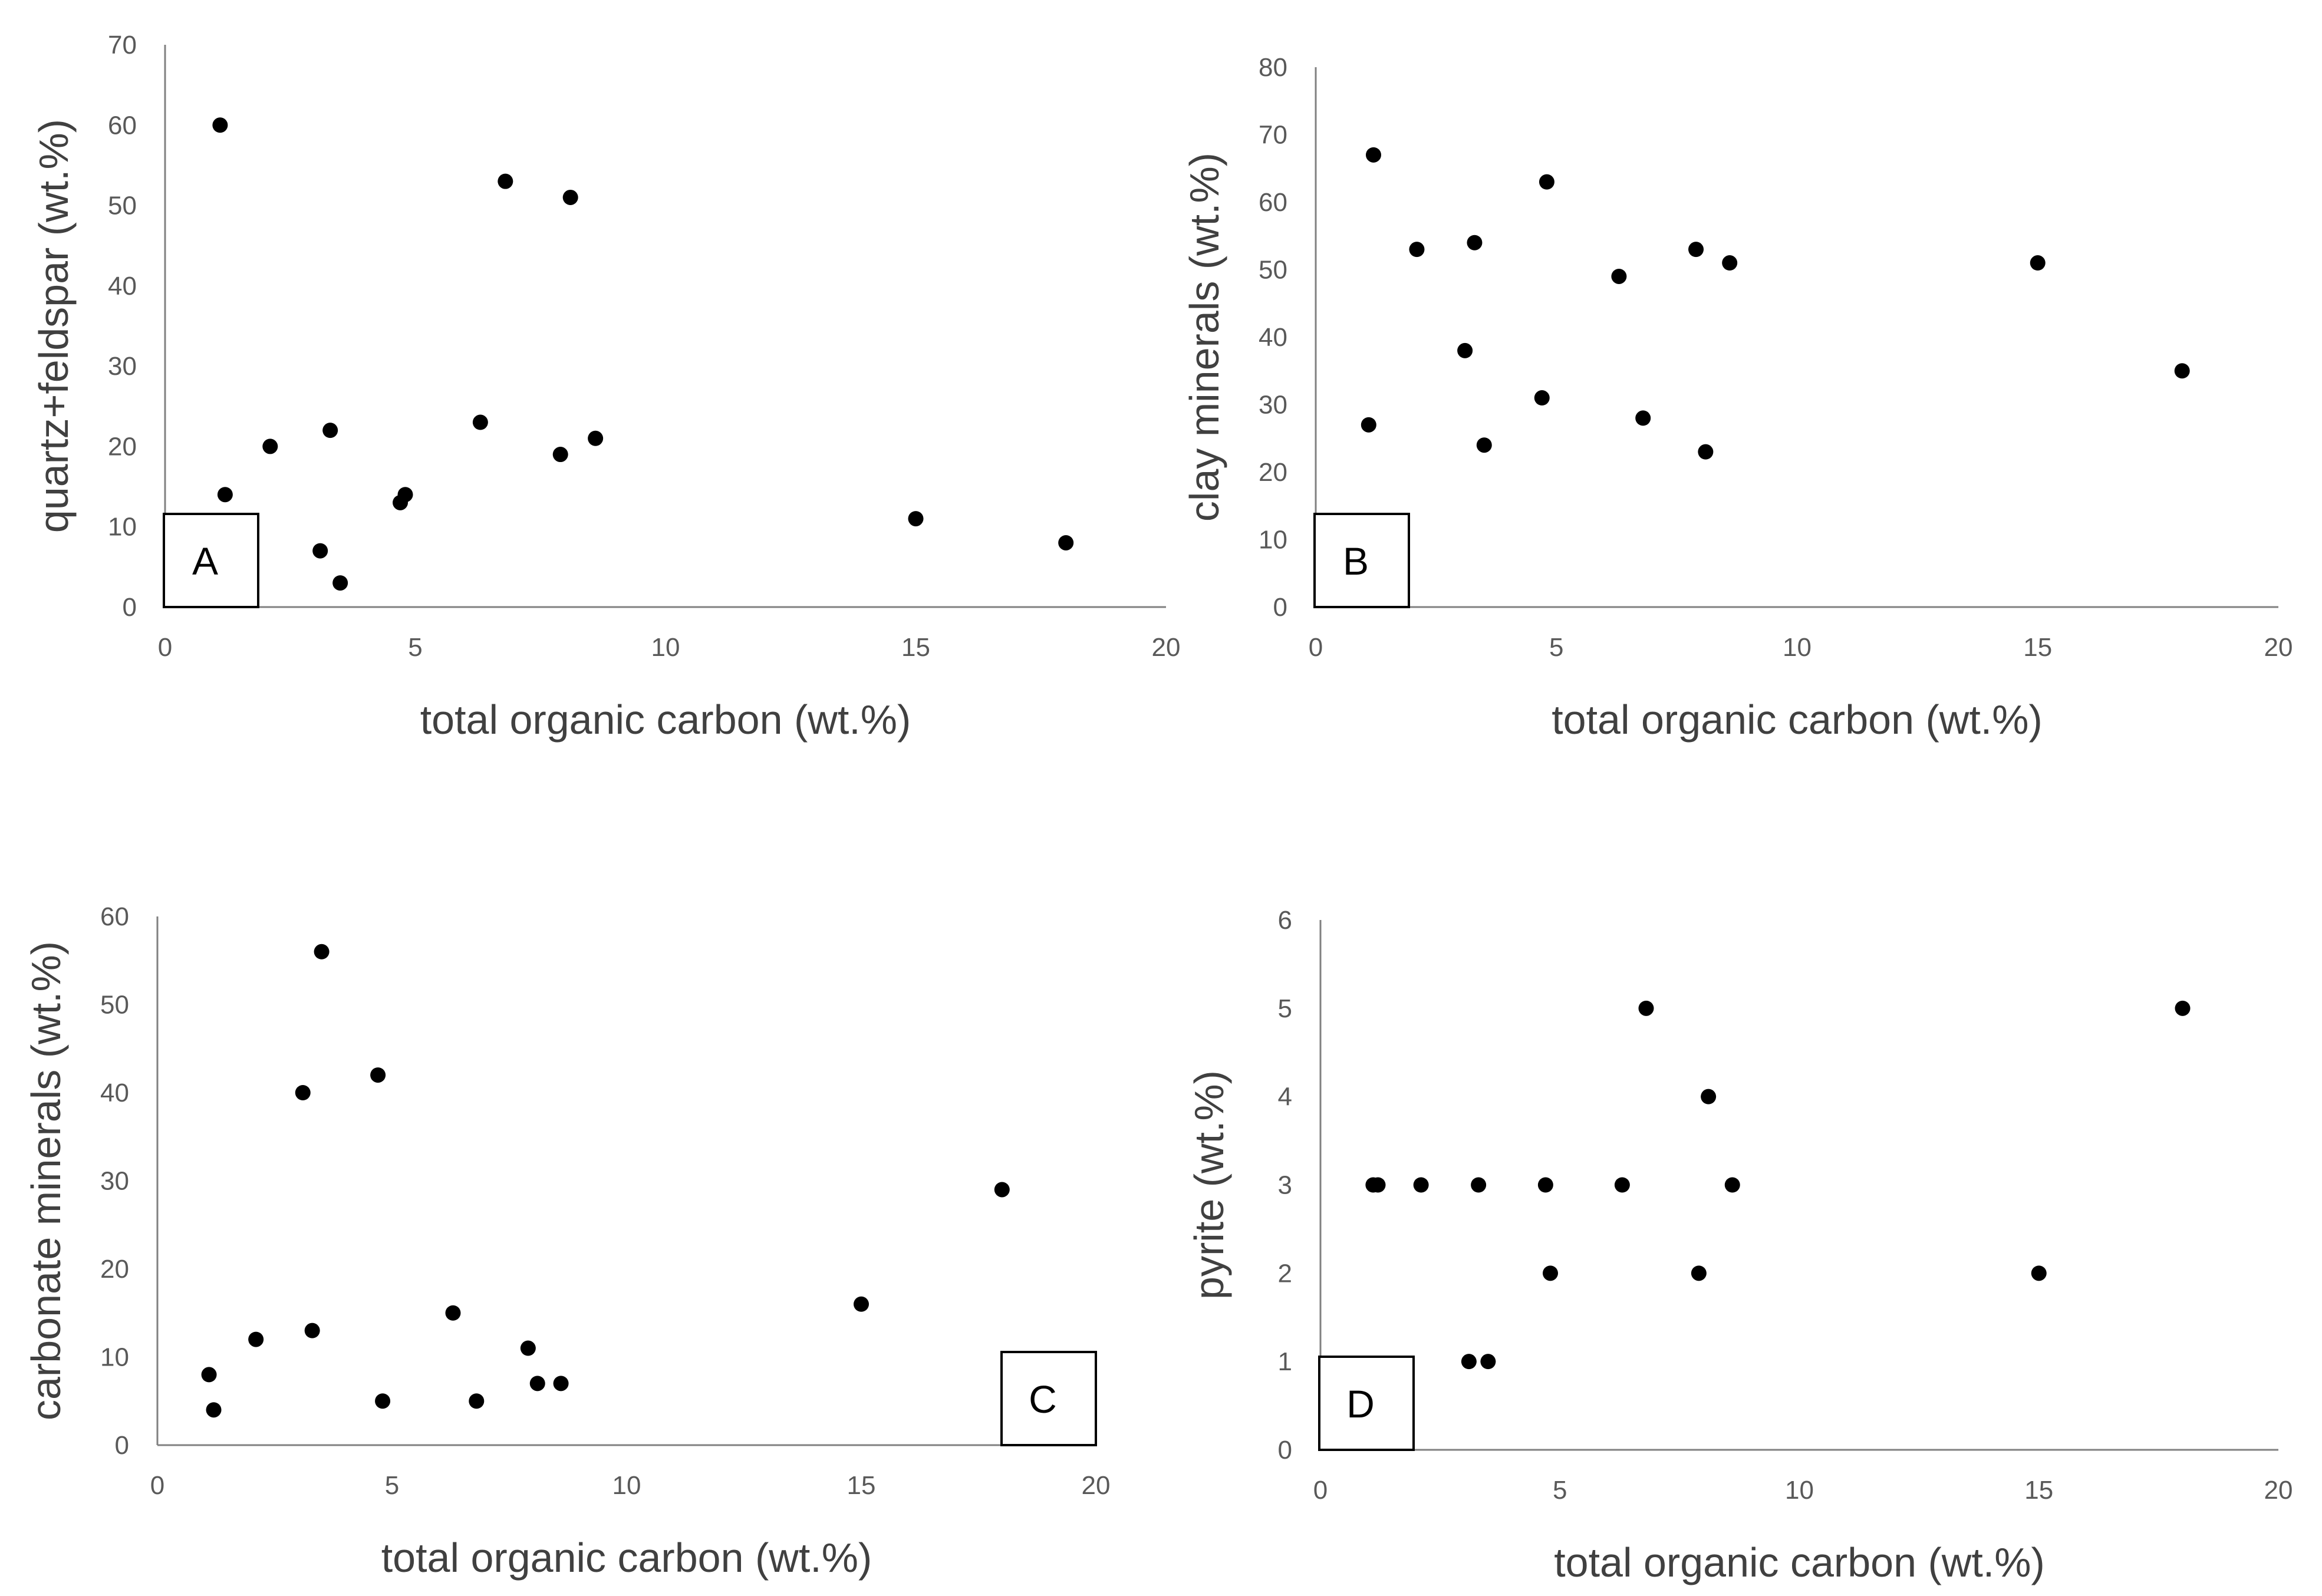  What do you see at coordinates (54, 326) in the screenshot?
I see `y-axis-title: quartz+feldspar (wt.%)` at bounding box center [54, 326].